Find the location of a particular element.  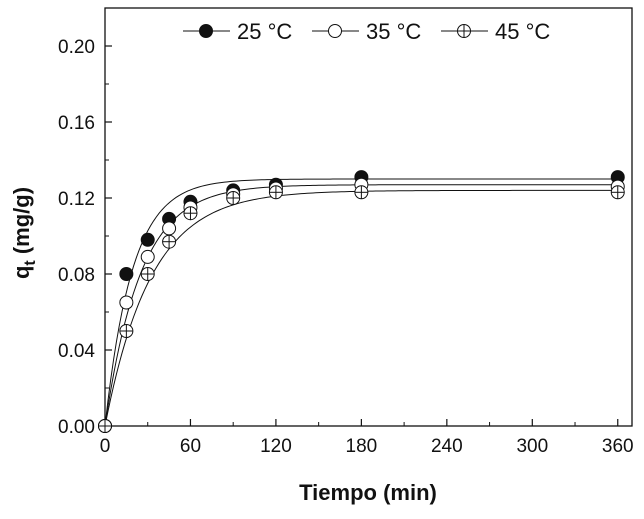

x-tick-label: 120 is located at coordinates (276, 446).